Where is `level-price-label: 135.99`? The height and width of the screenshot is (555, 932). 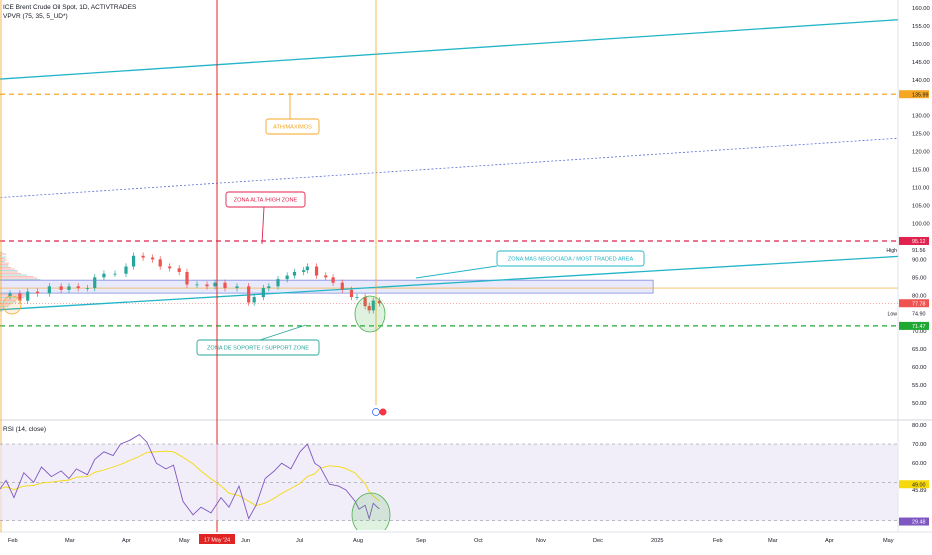 level-price-label: 135.99 is located at coordinates (920, 95).